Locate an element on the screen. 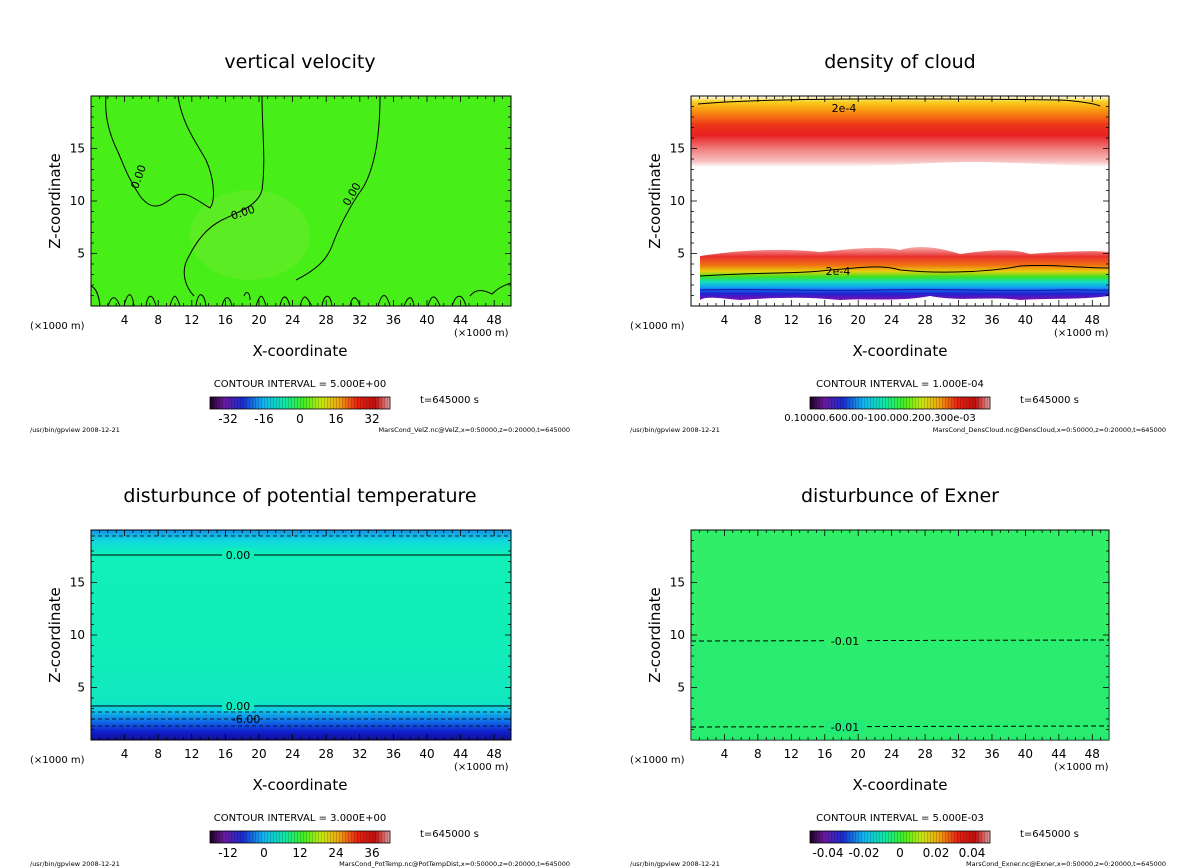 This screenshot has width=1200, height=868. contour-interval: CONTOUR INTERVAL = 5.000E-03 is located at coordinates (900, 818).